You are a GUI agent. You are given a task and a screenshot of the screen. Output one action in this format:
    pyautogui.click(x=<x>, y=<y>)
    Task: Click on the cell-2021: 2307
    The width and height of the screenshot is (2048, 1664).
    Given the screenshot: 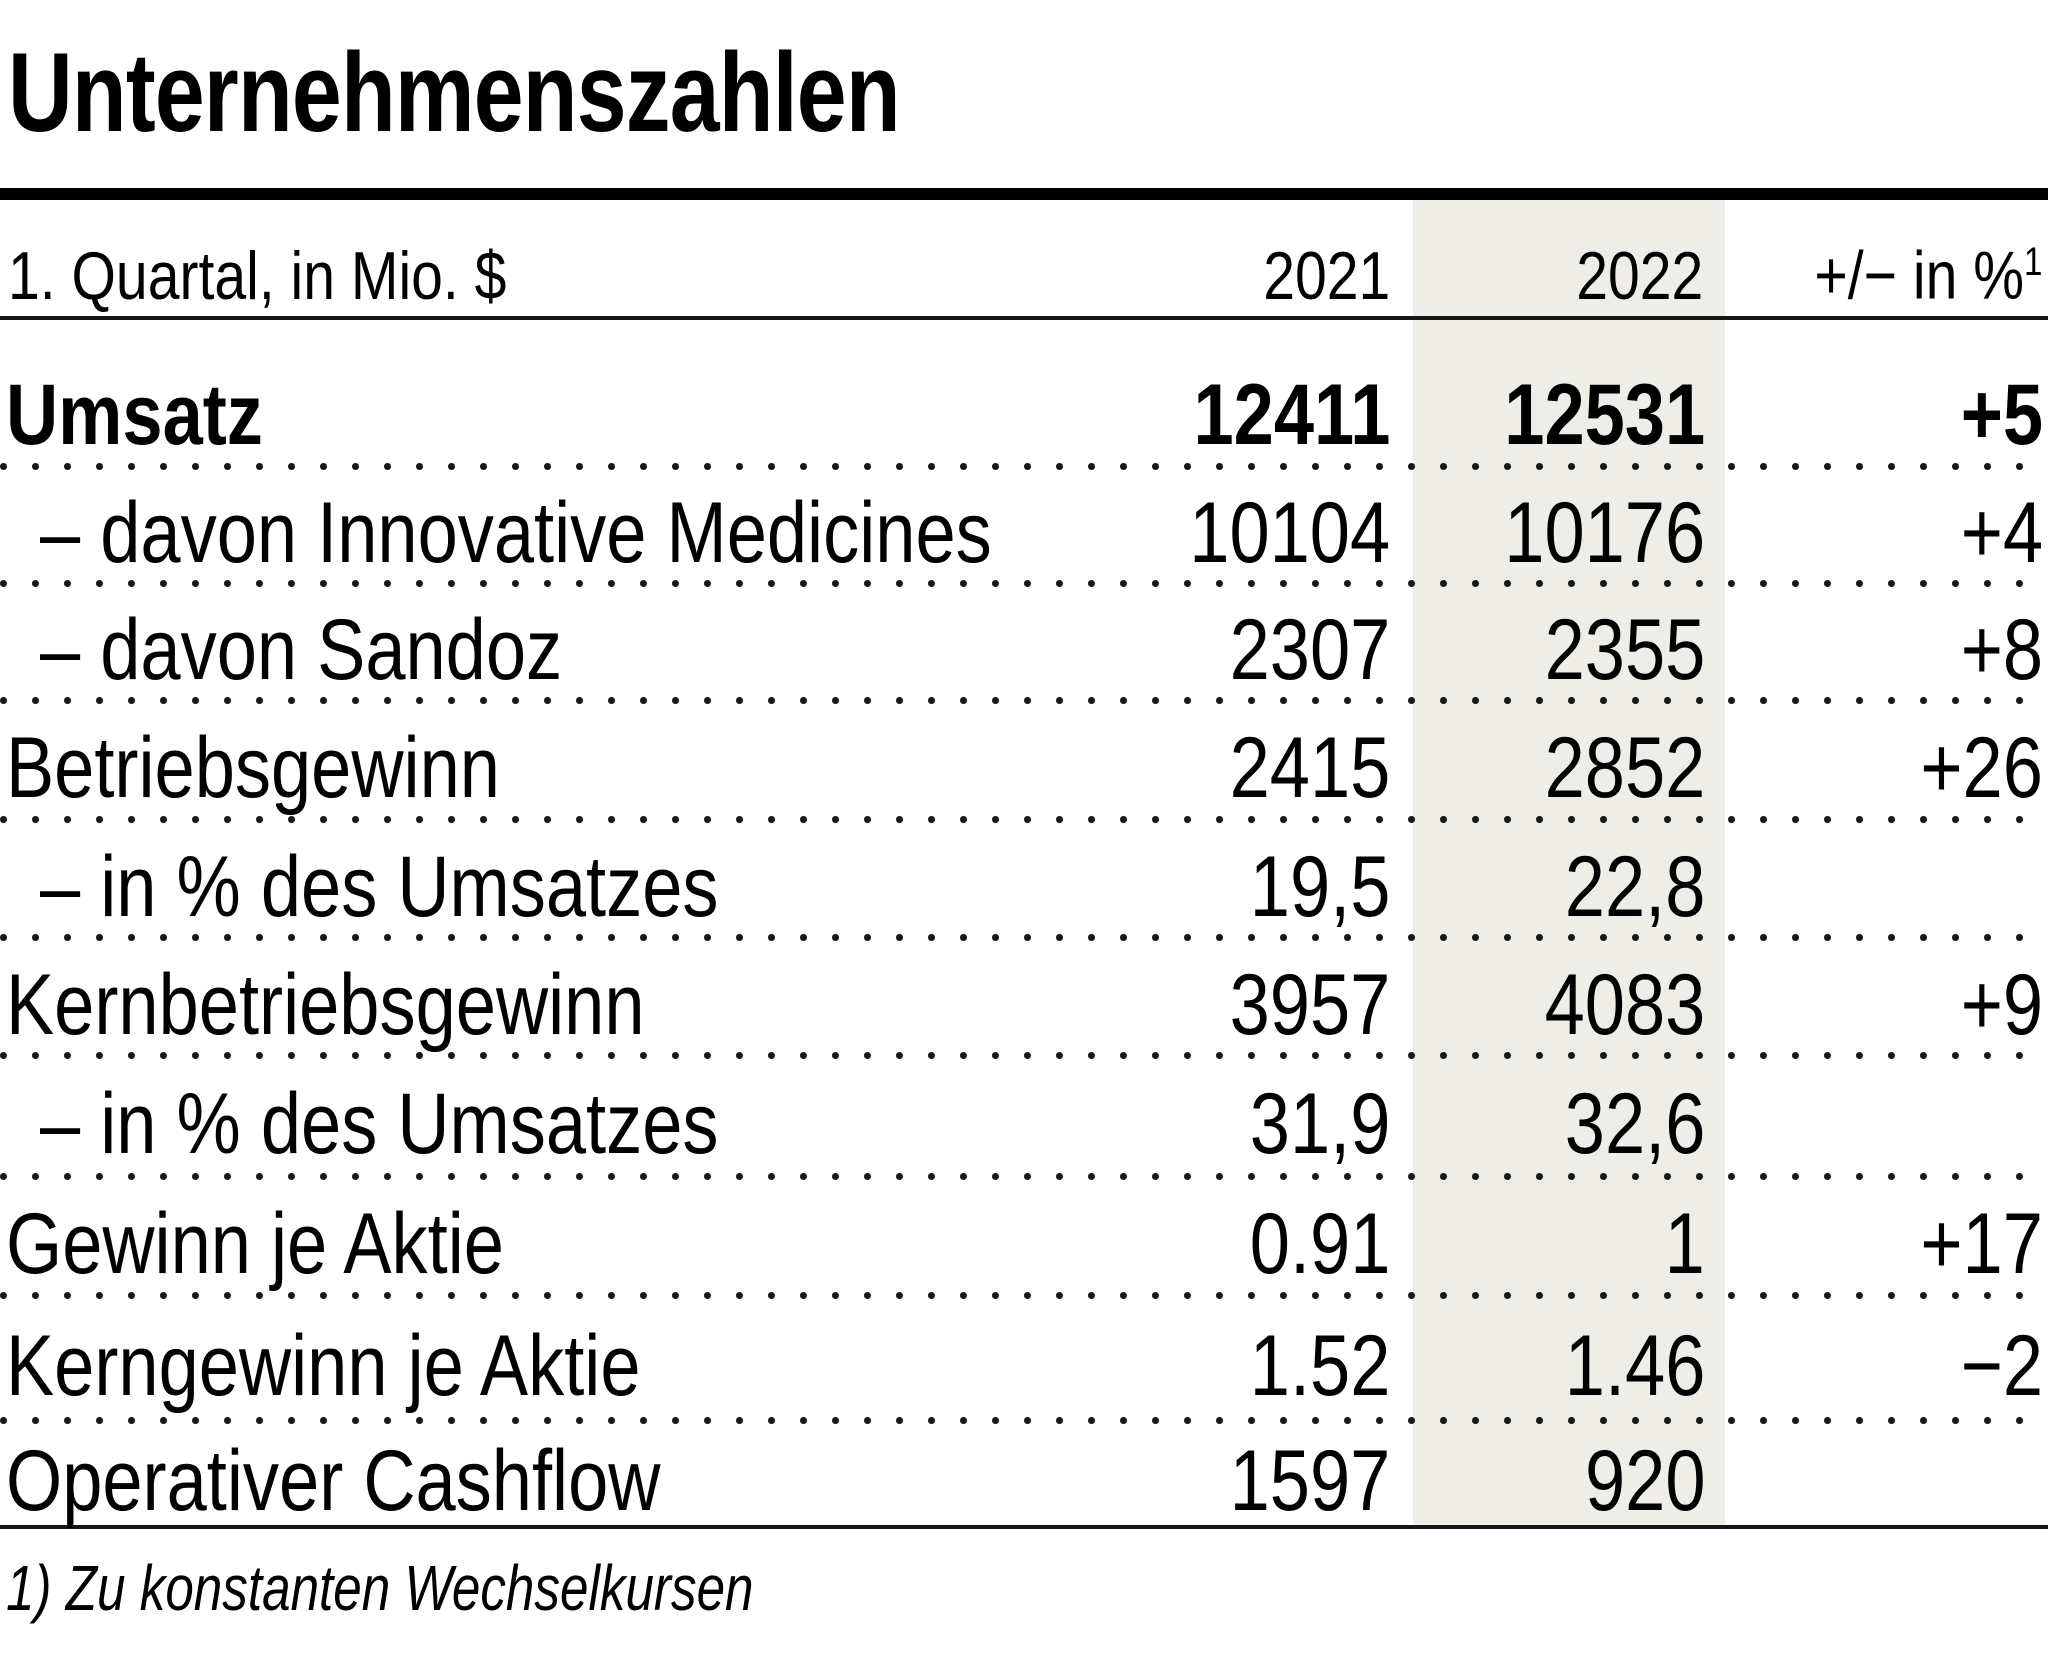 What is the action you would take?
    pyautogui.click(x=1309, y=650)
    